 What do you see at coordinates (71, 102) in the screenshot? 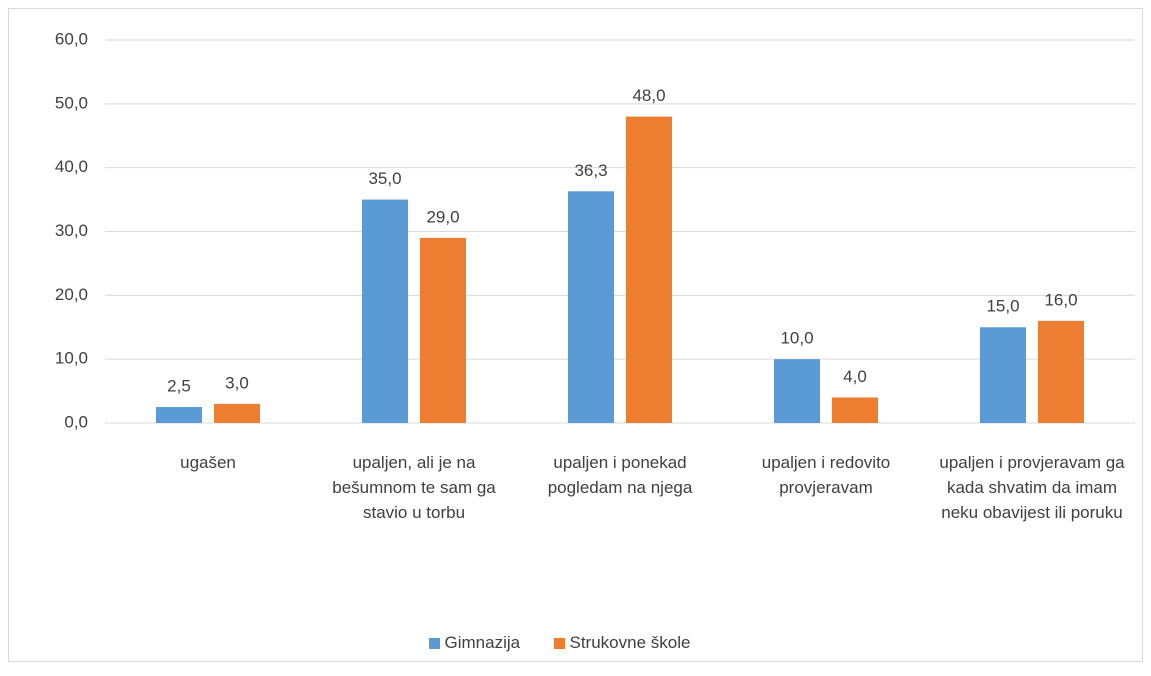
I see `y-tick-label: 50,0` at bounding box center [71, 102].